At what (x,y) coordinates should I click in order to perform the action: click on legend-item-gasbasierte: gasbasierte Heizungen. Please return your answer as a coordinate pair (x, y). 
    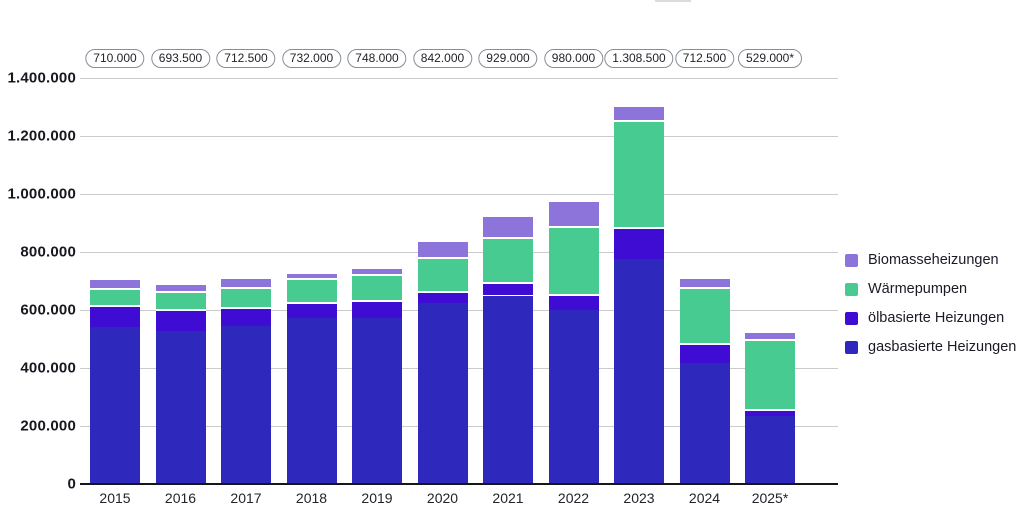
    Looking at the image, I should click on (930, 347).